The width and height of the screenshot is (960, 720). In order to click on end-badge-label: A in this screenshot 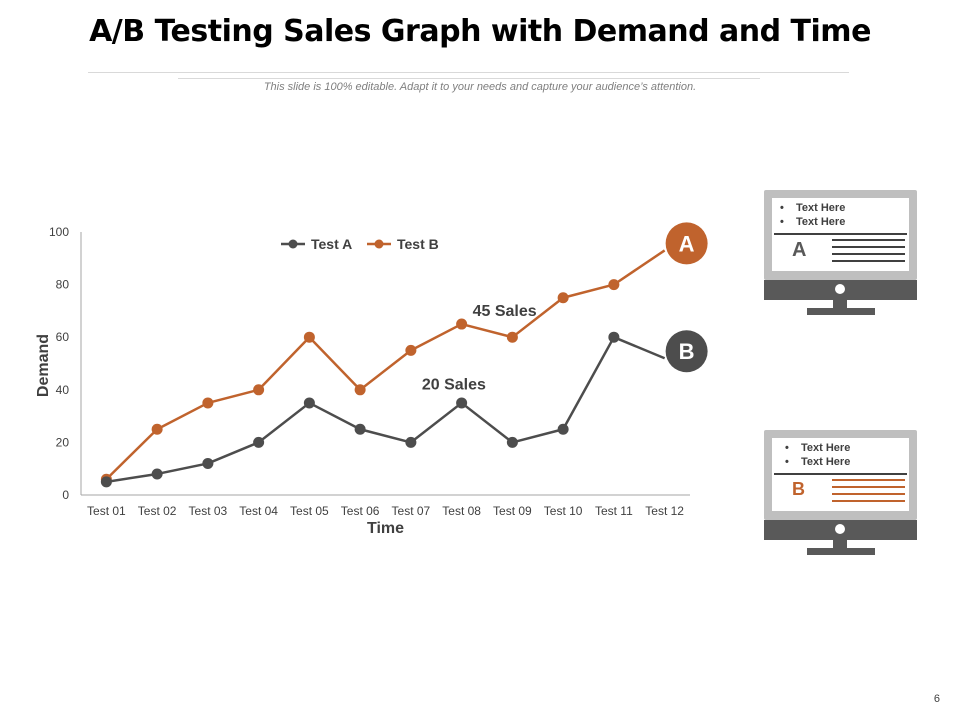, I will do `click(687, 243)`.